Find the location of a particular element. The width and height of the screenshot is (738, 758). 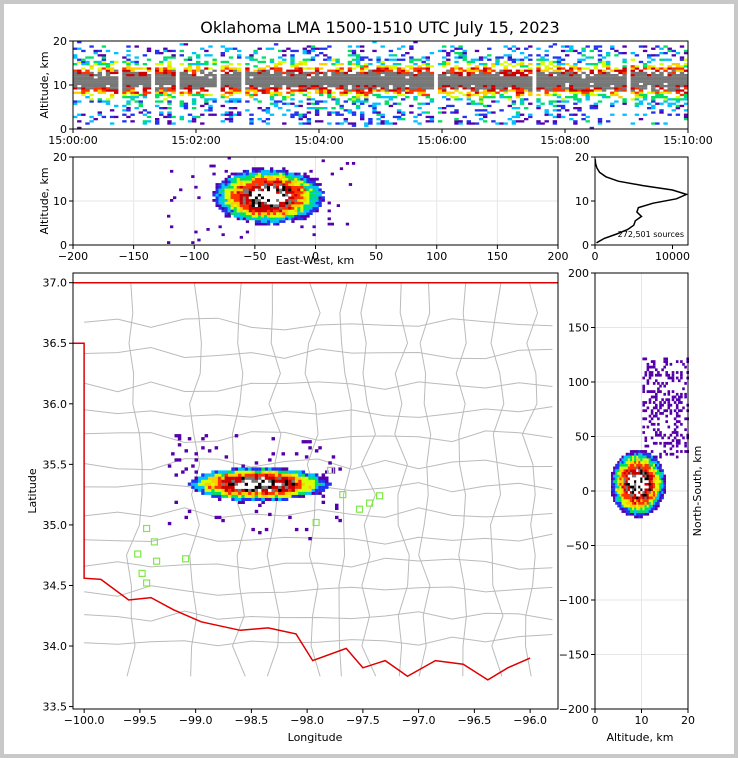

time-height-density is located at coordinates (381, 85).